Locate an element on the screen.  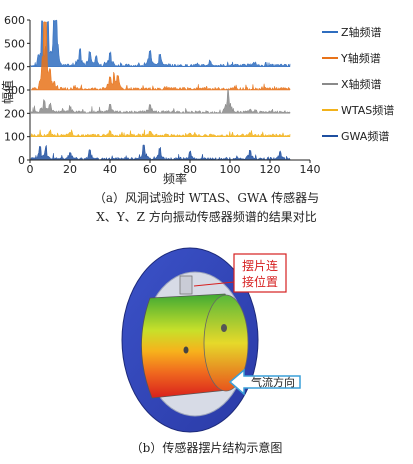
y-tick-label: 400 is located at coordinates (14, 67).